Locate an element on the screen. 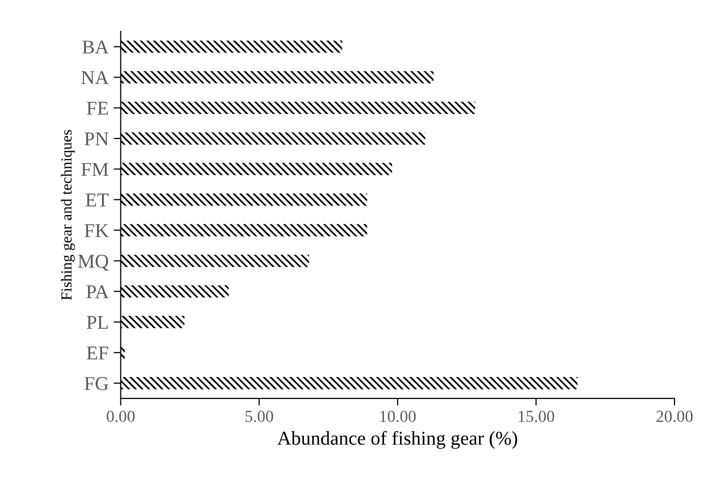 This screenshot has height=483, width=710. y-tick-label: ET is located at coordinates (97, 200).